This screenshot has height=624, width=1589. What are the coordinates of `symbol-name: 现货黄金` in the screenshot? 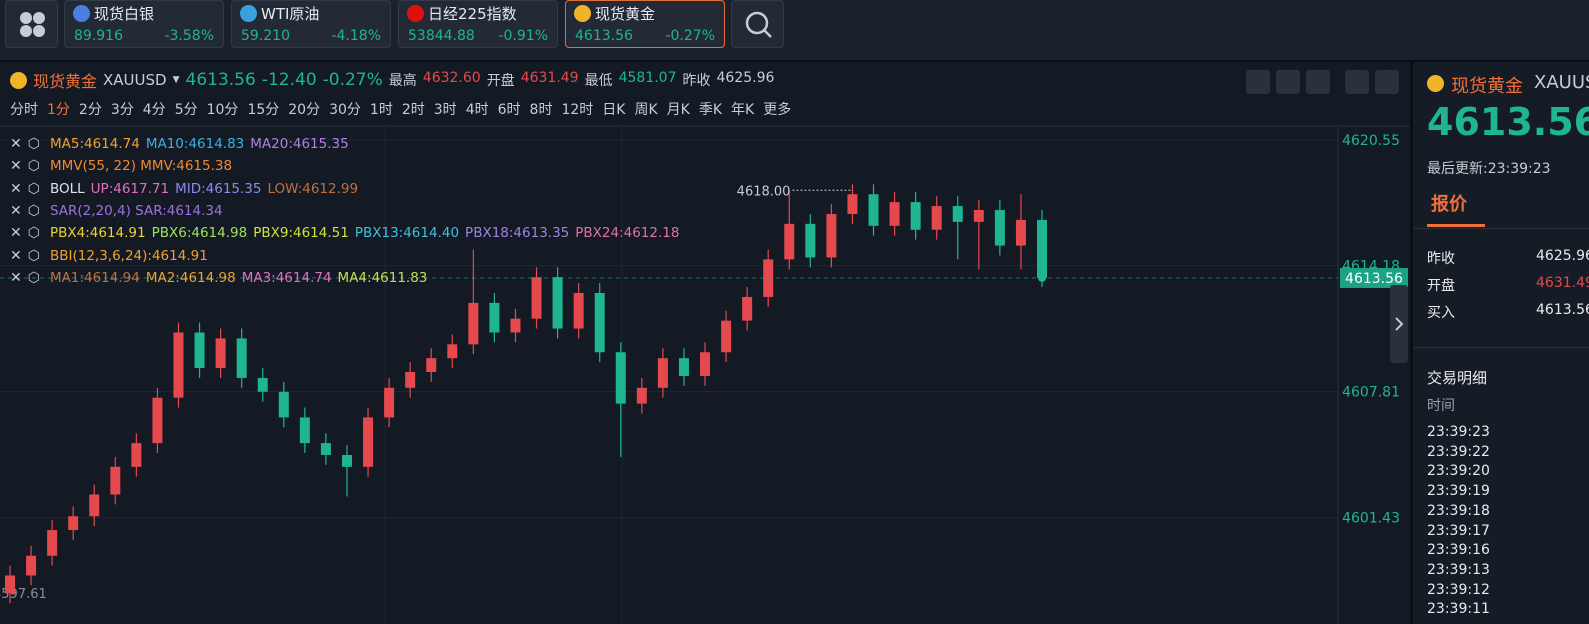 It's located at (65, 81).